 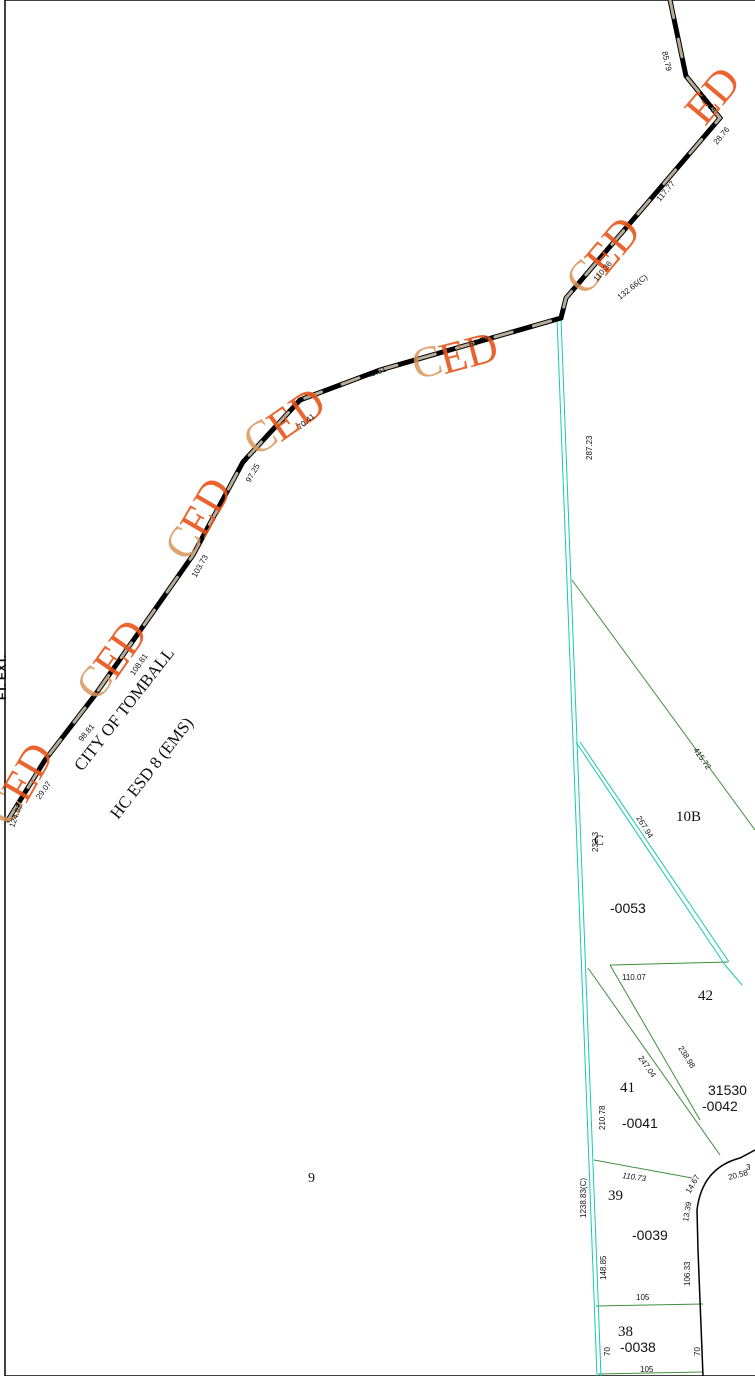 I want to click on parcel-0038: -0038, so click(x=638, y=1347).